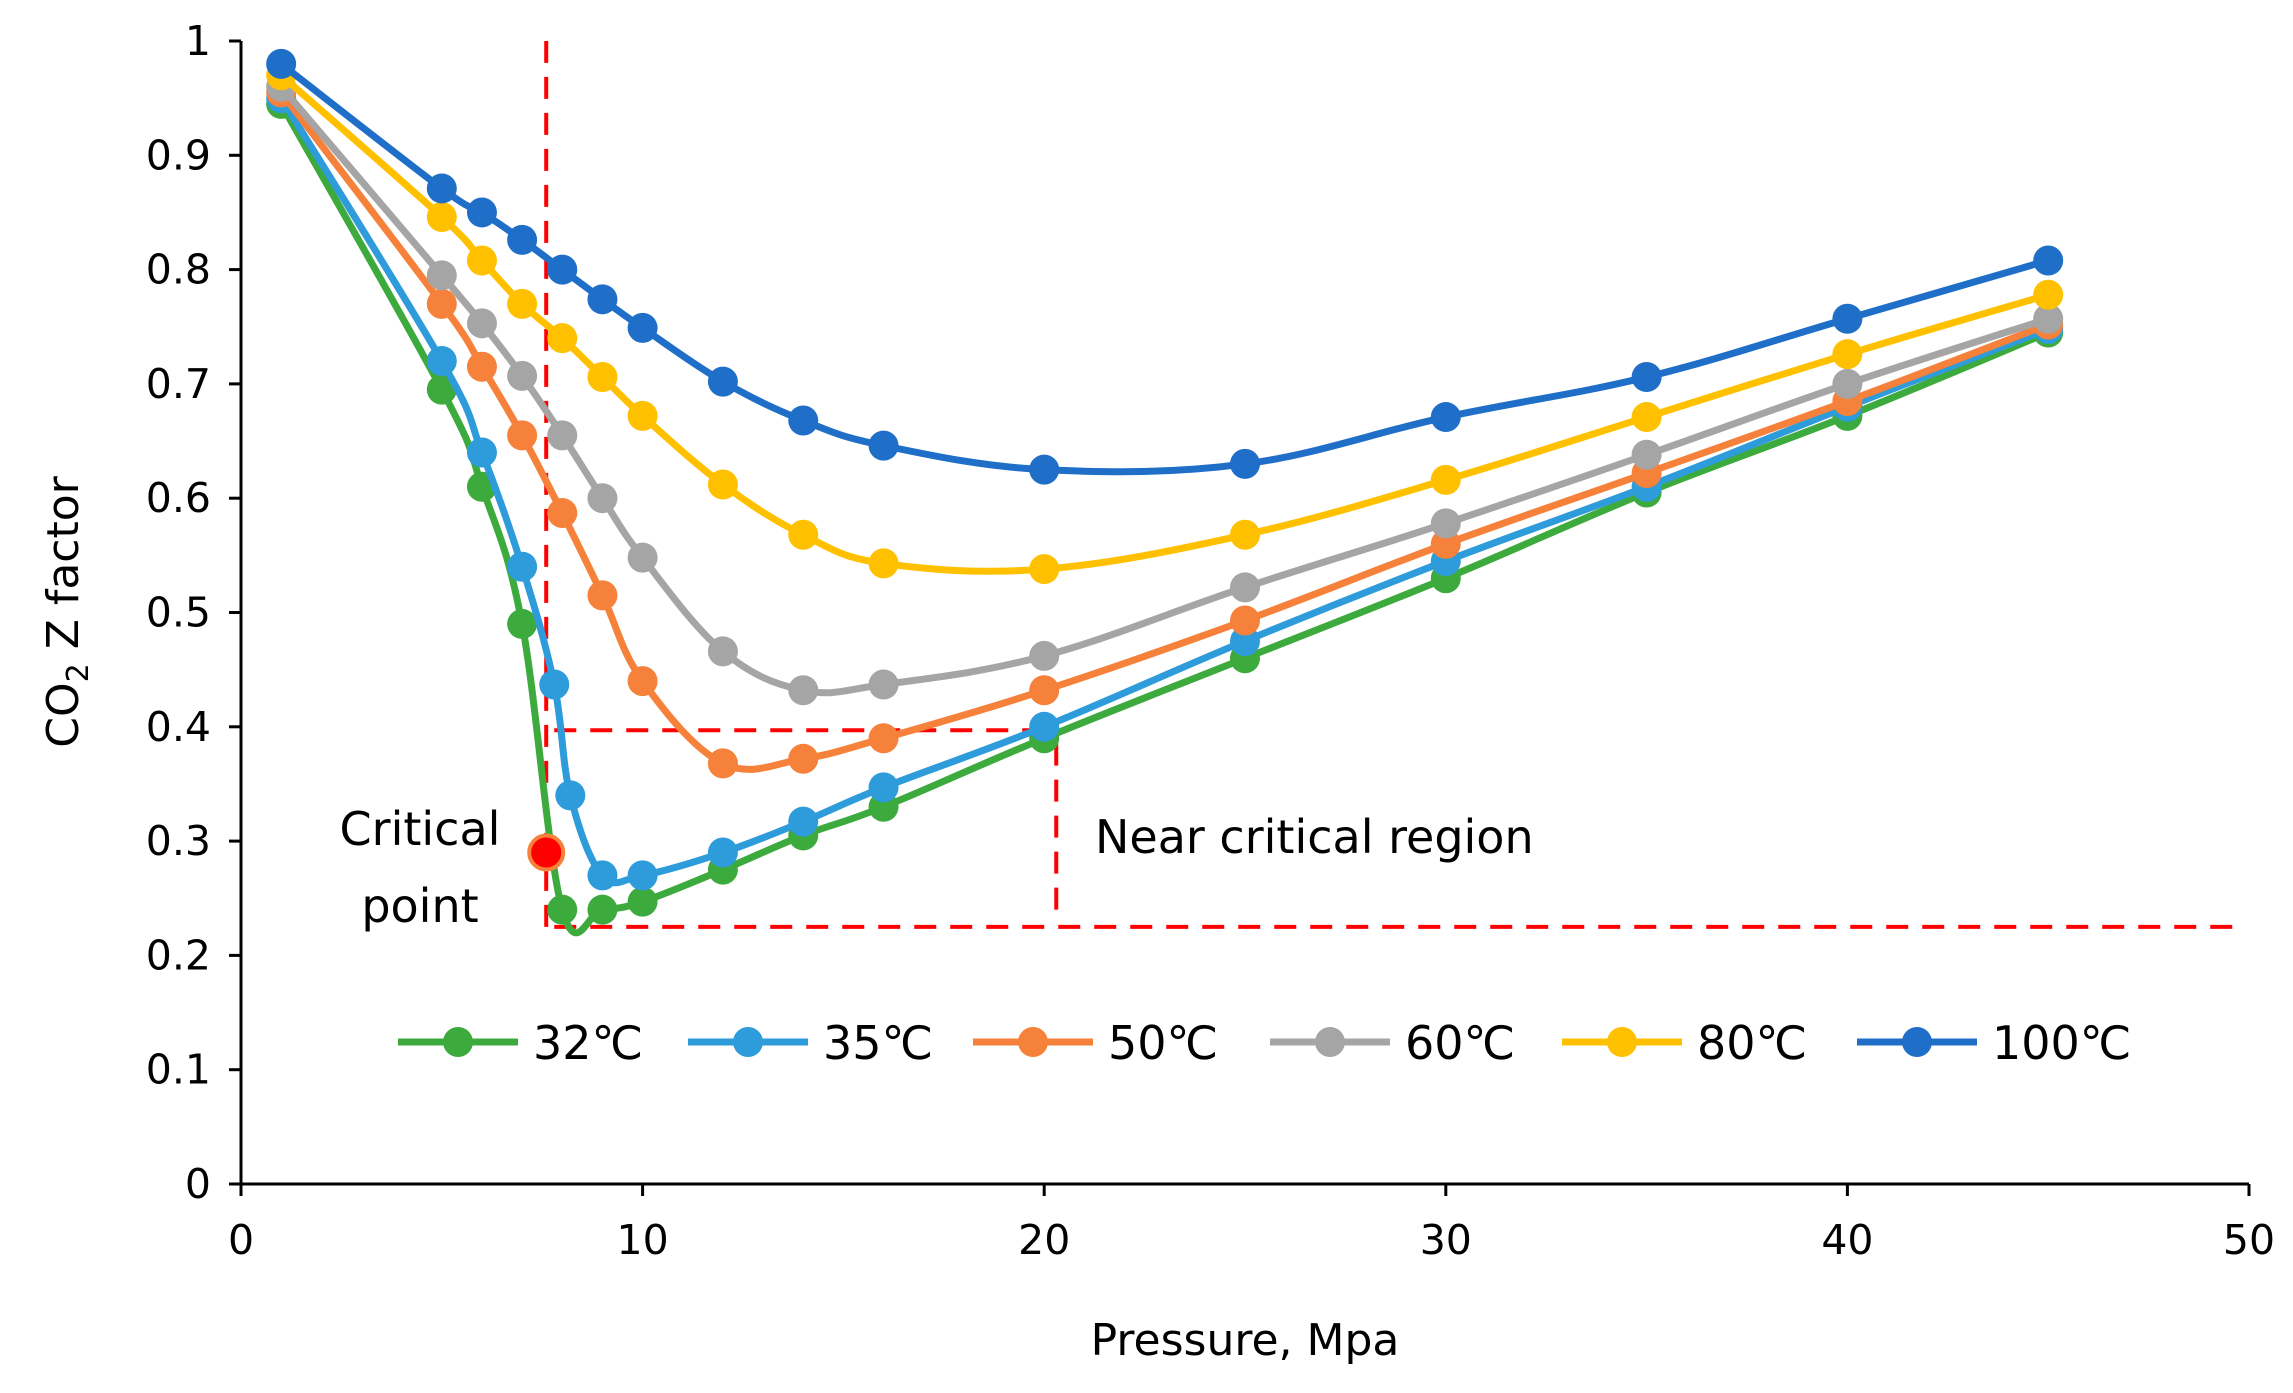 This screenshot has height=1393, width=2293. What do you see at coordinates (1095, 1043) in the screenshot?
I see `legend-item: 50℃` at bounding box center [1095, 1043].